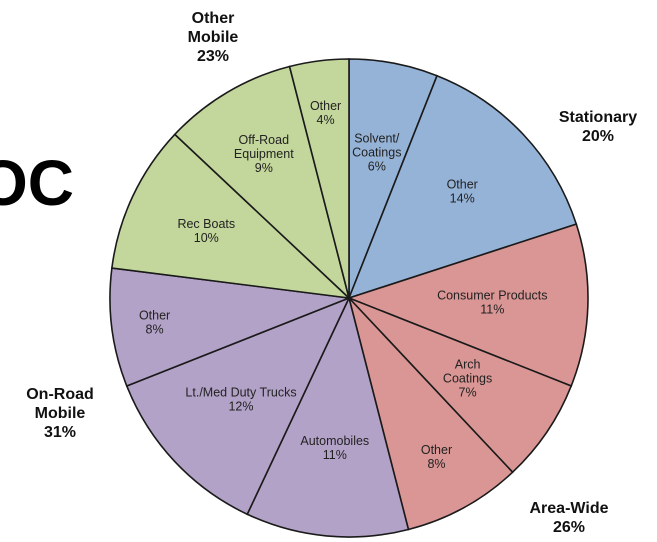 This screenshot has height=542, width=657. Describe the element at coordinates (598, 127) in the screenshot. I see `group-label: Stationary 20%` at that location.